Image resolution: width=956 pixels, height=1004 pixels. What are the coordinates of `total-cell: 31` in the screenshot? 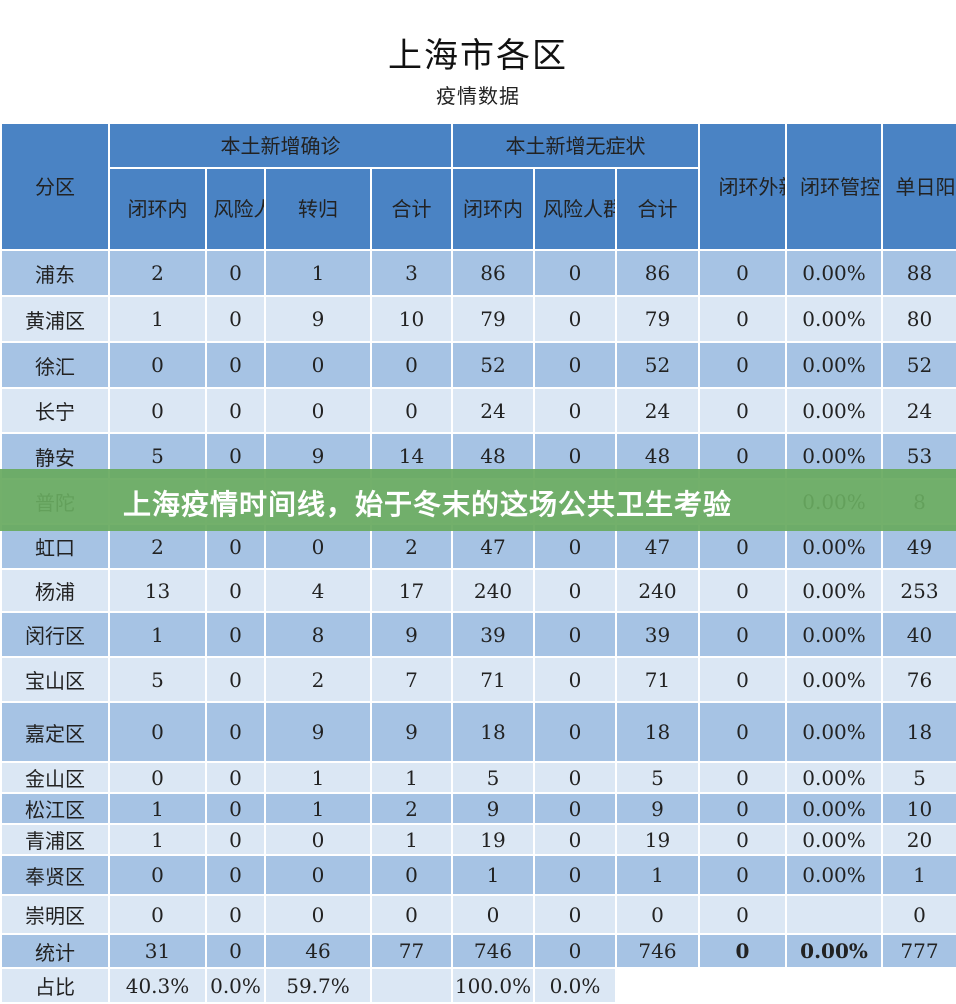 It's located at (157, 951).